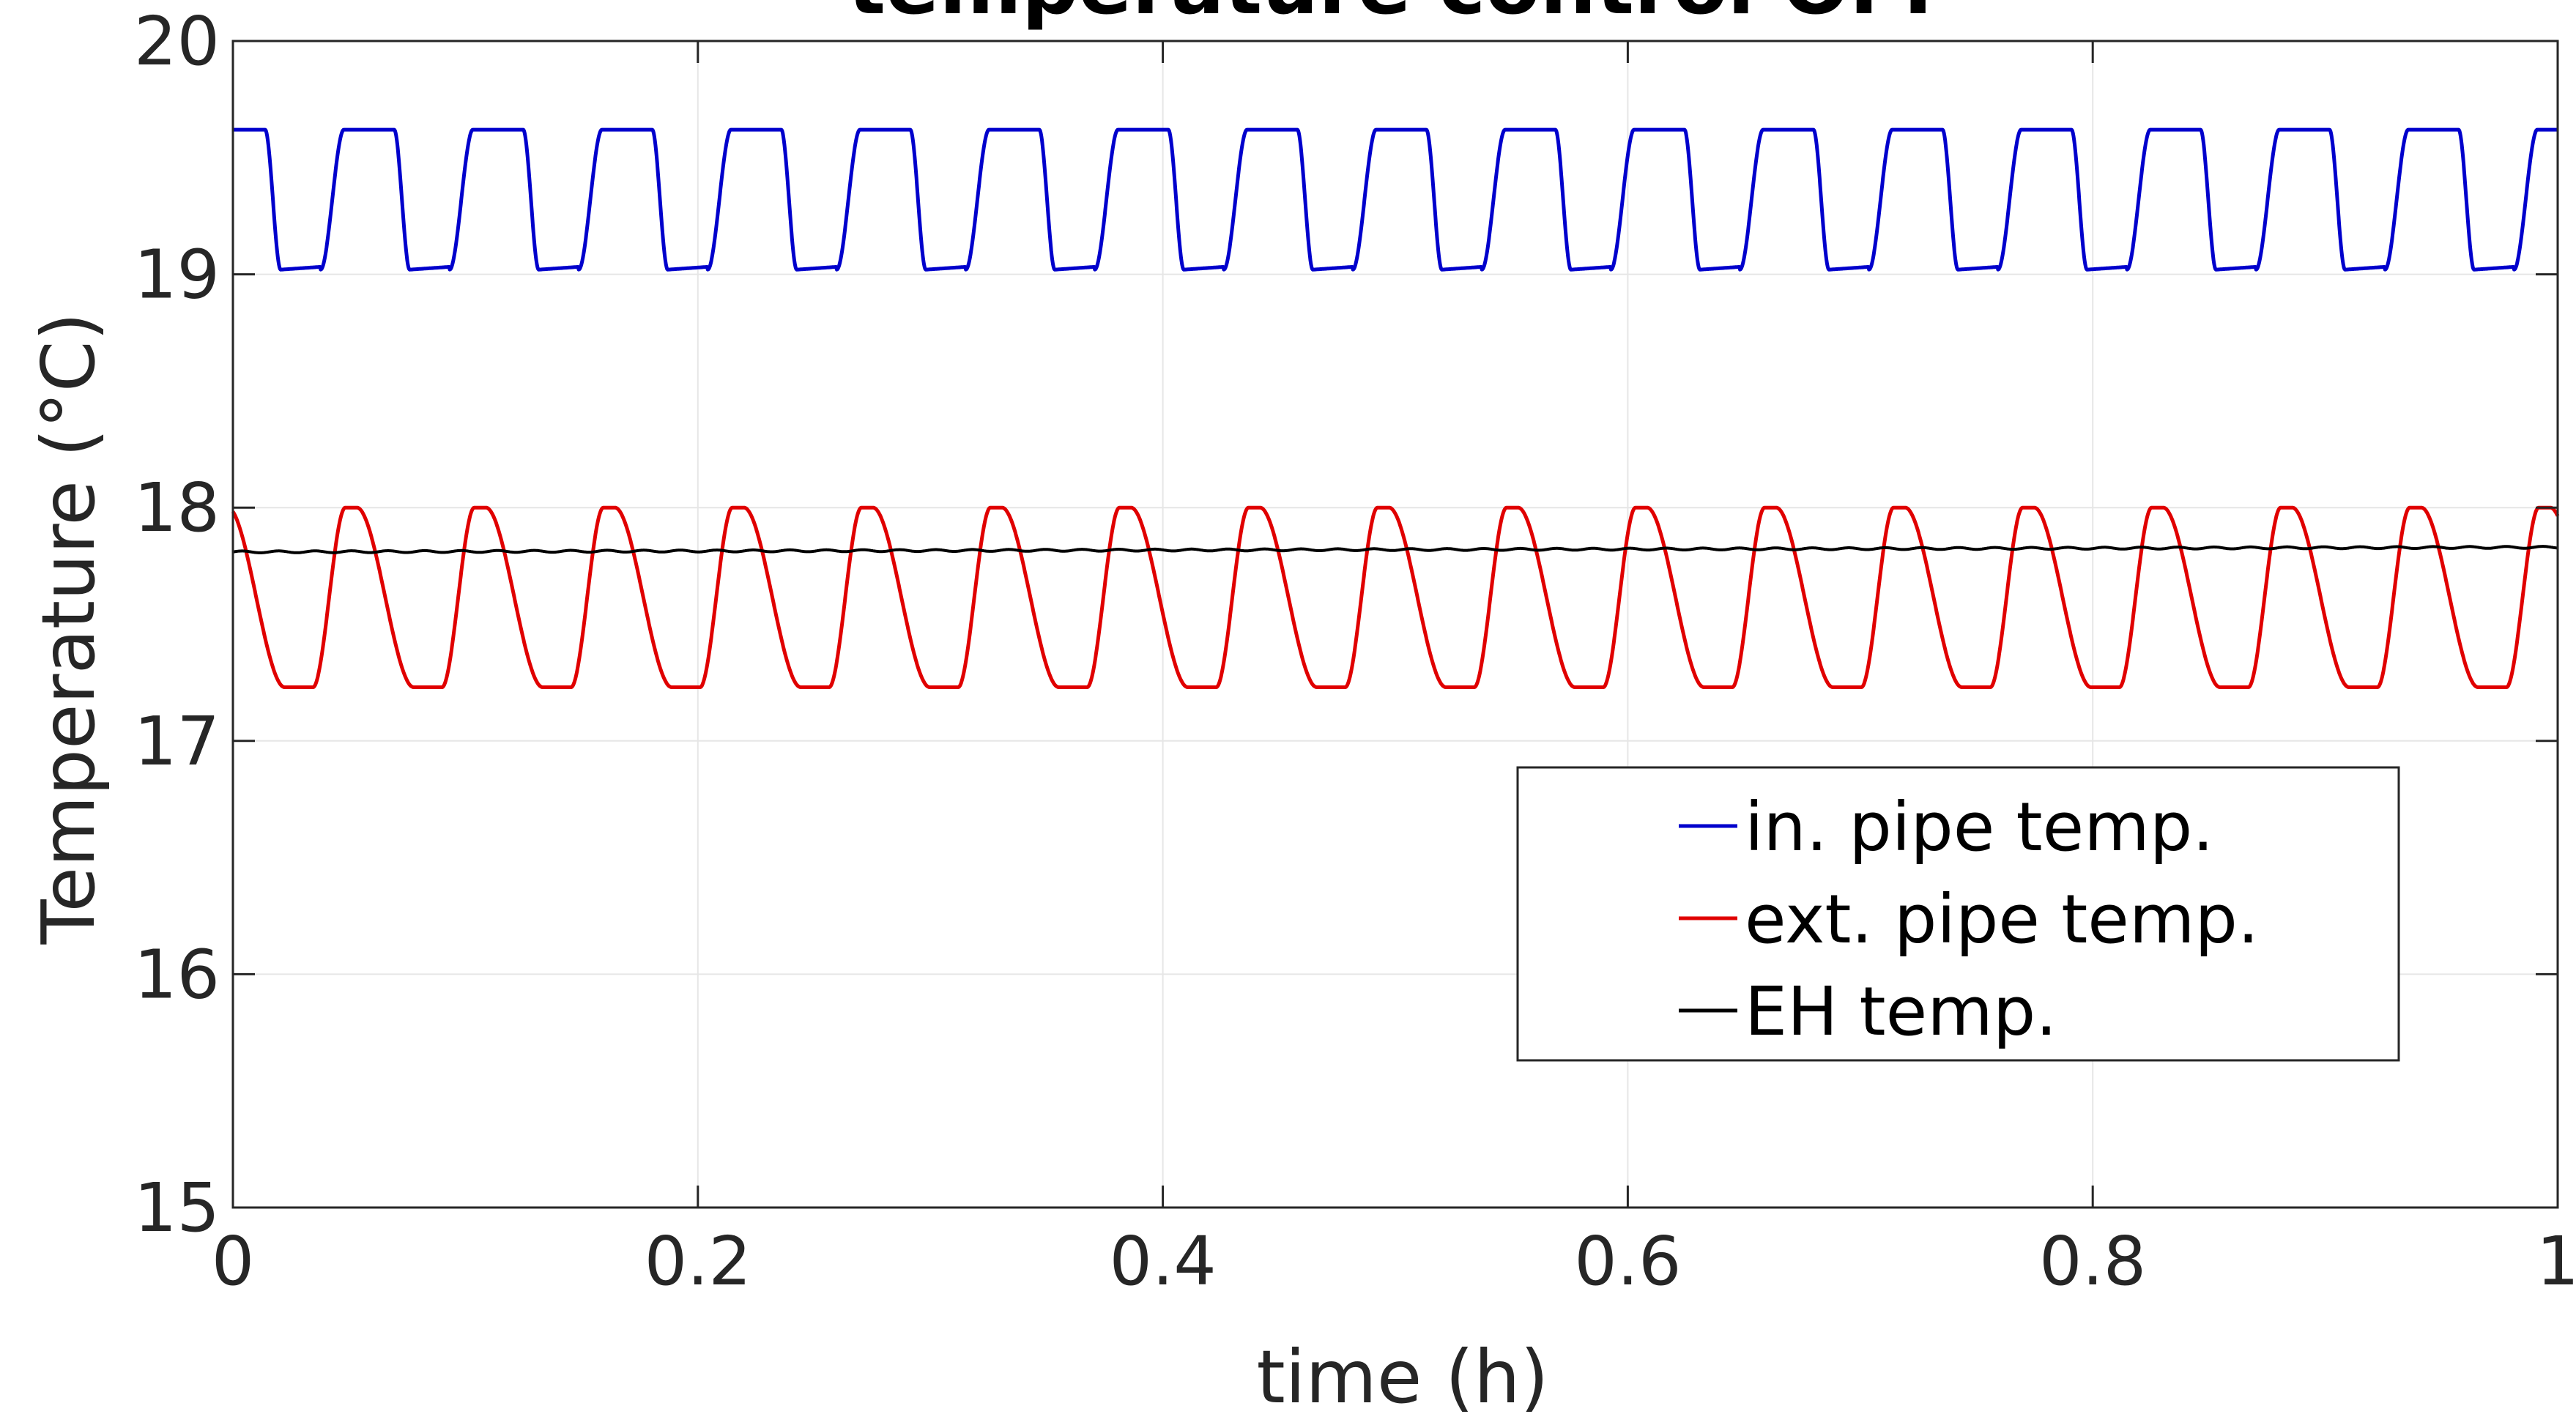 The width and height of the screenshot is (2576, 1425). What do you see at coordinates (177, 974) in the screenshot?
I see `y-tick-label: 16` at bounding box center [177, 974].